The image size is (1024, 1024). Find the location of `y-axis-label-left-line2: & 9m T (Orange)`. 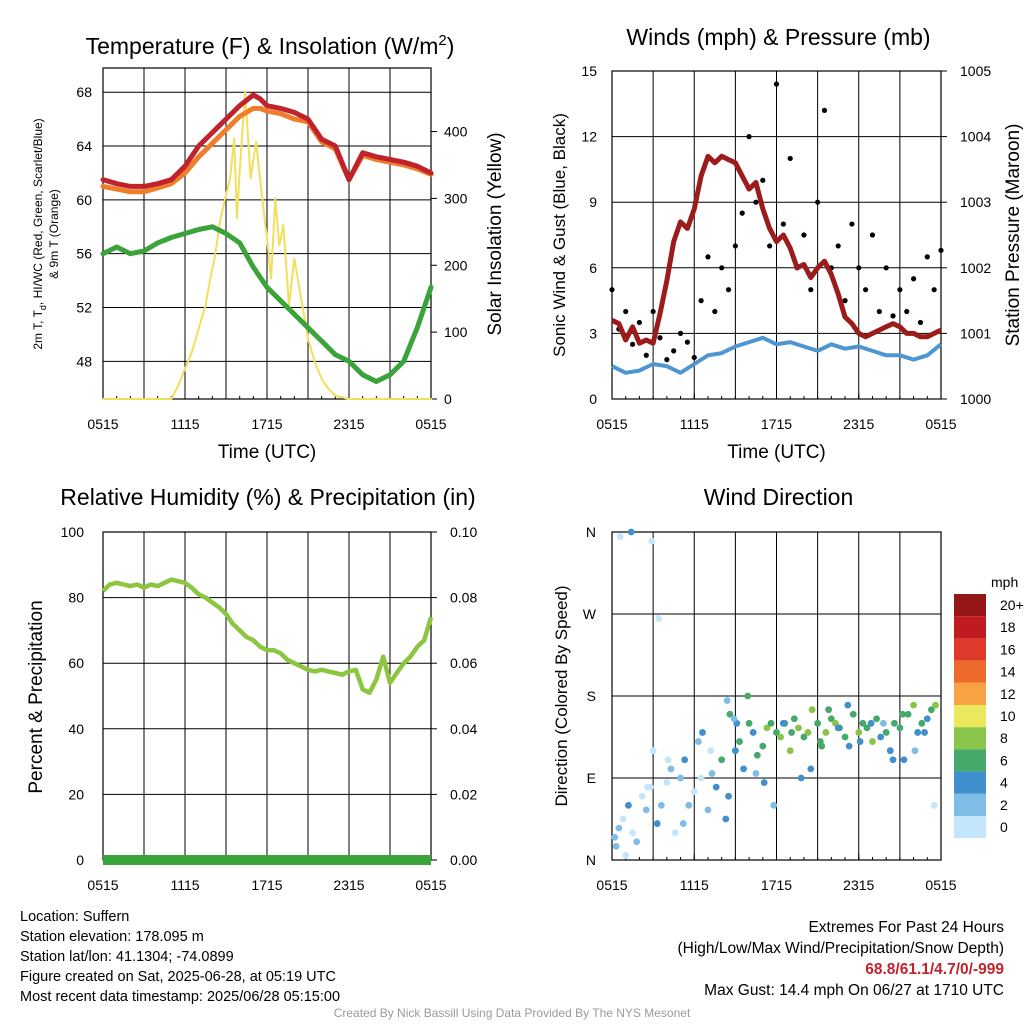

y-axis-label-left-line2: & 9m T (Orange) is located at coordinates (54, 234).